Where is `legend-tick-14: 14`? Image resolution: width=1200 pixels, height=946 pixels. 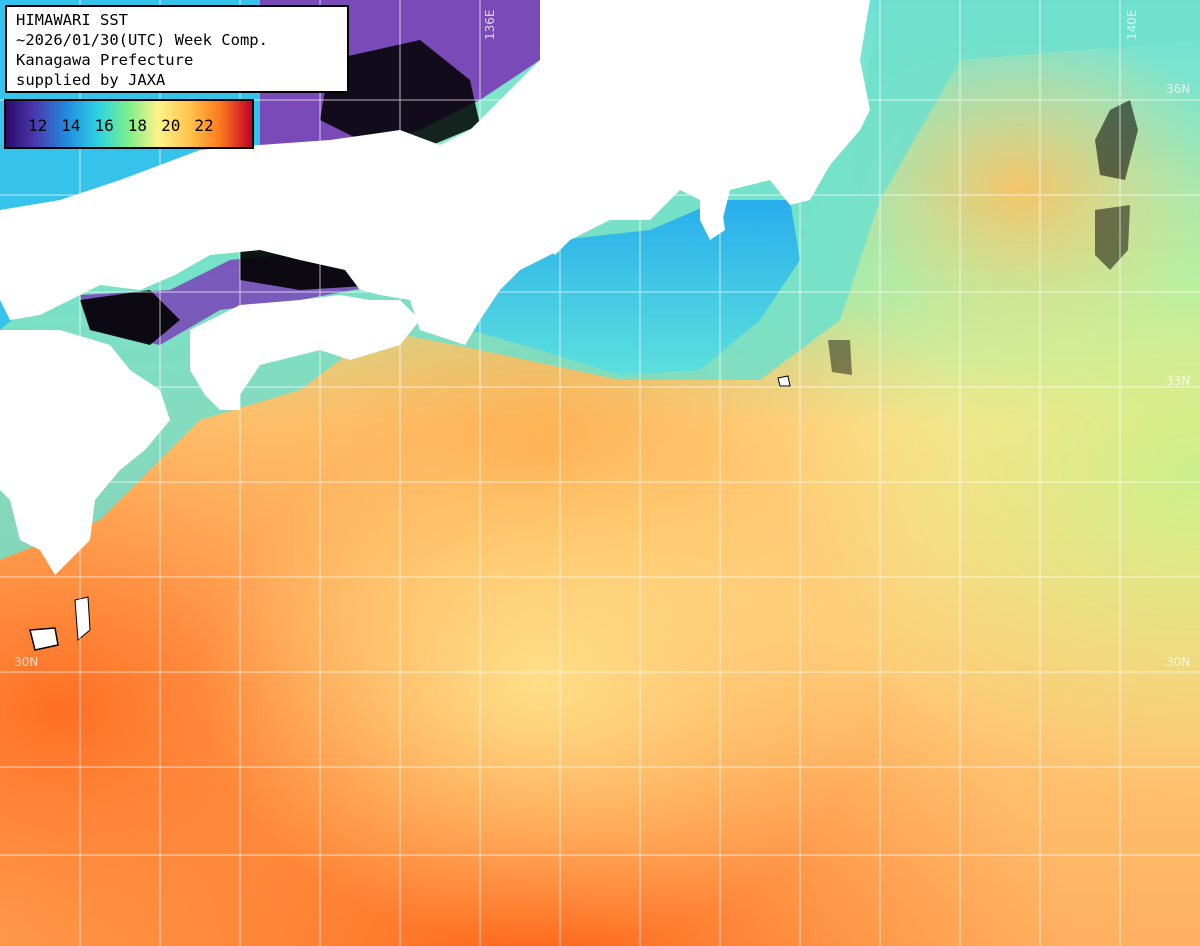
legend-tick-14: 14 is located at coordinates (71, 125).